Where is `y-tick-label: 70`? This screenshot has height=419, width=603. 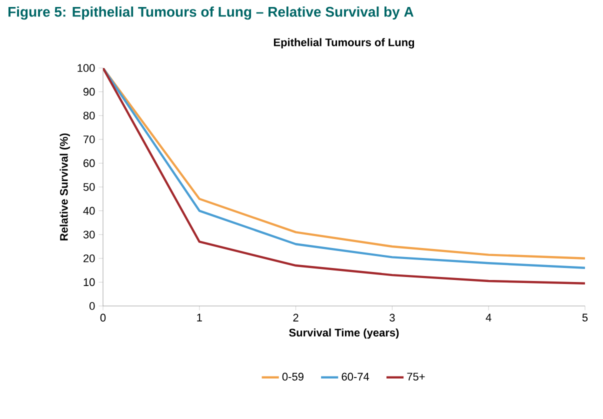 y-tick-label: 70 is located at coordinates (89, 140).